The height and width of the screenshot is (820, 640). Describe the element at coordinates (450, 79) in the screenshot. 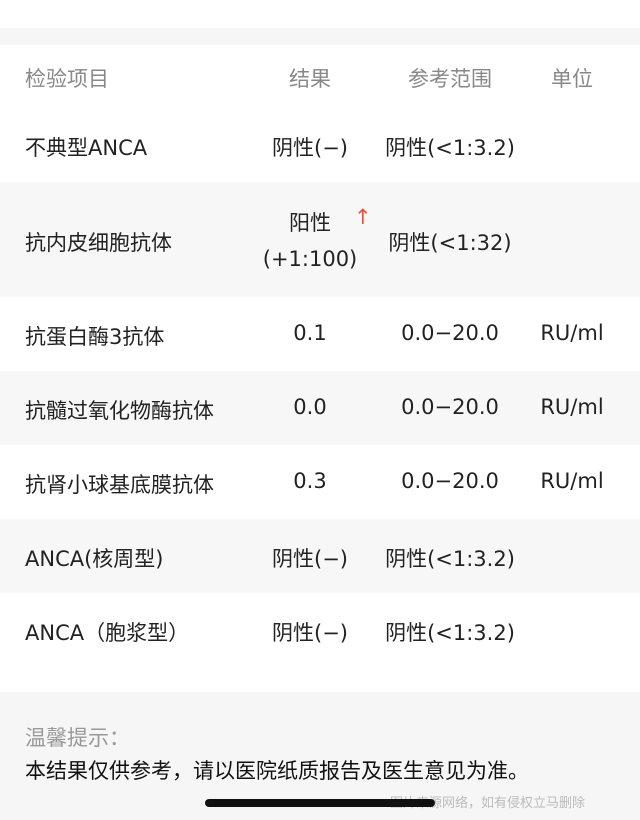

I see `header-cell: 参考范围` at that location.